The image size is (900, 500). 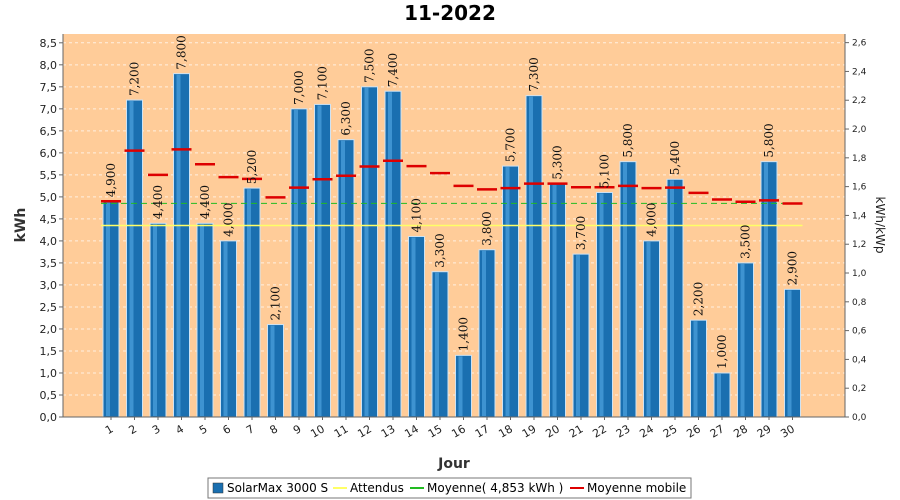 What do you see at coordinates (452, 176) in the screenshot?
I see `moving-average-series` at bounding box center [452, 176].